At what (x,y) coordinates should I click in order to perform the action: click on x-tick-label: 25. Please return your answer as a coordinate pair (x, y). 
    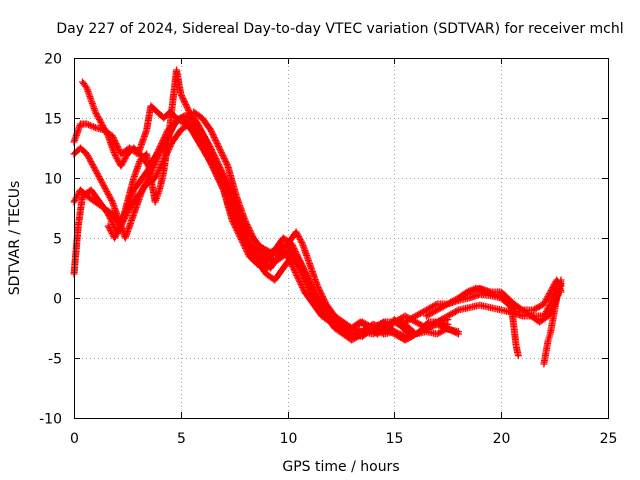
    Looking at the image, I should click on (609, 439).